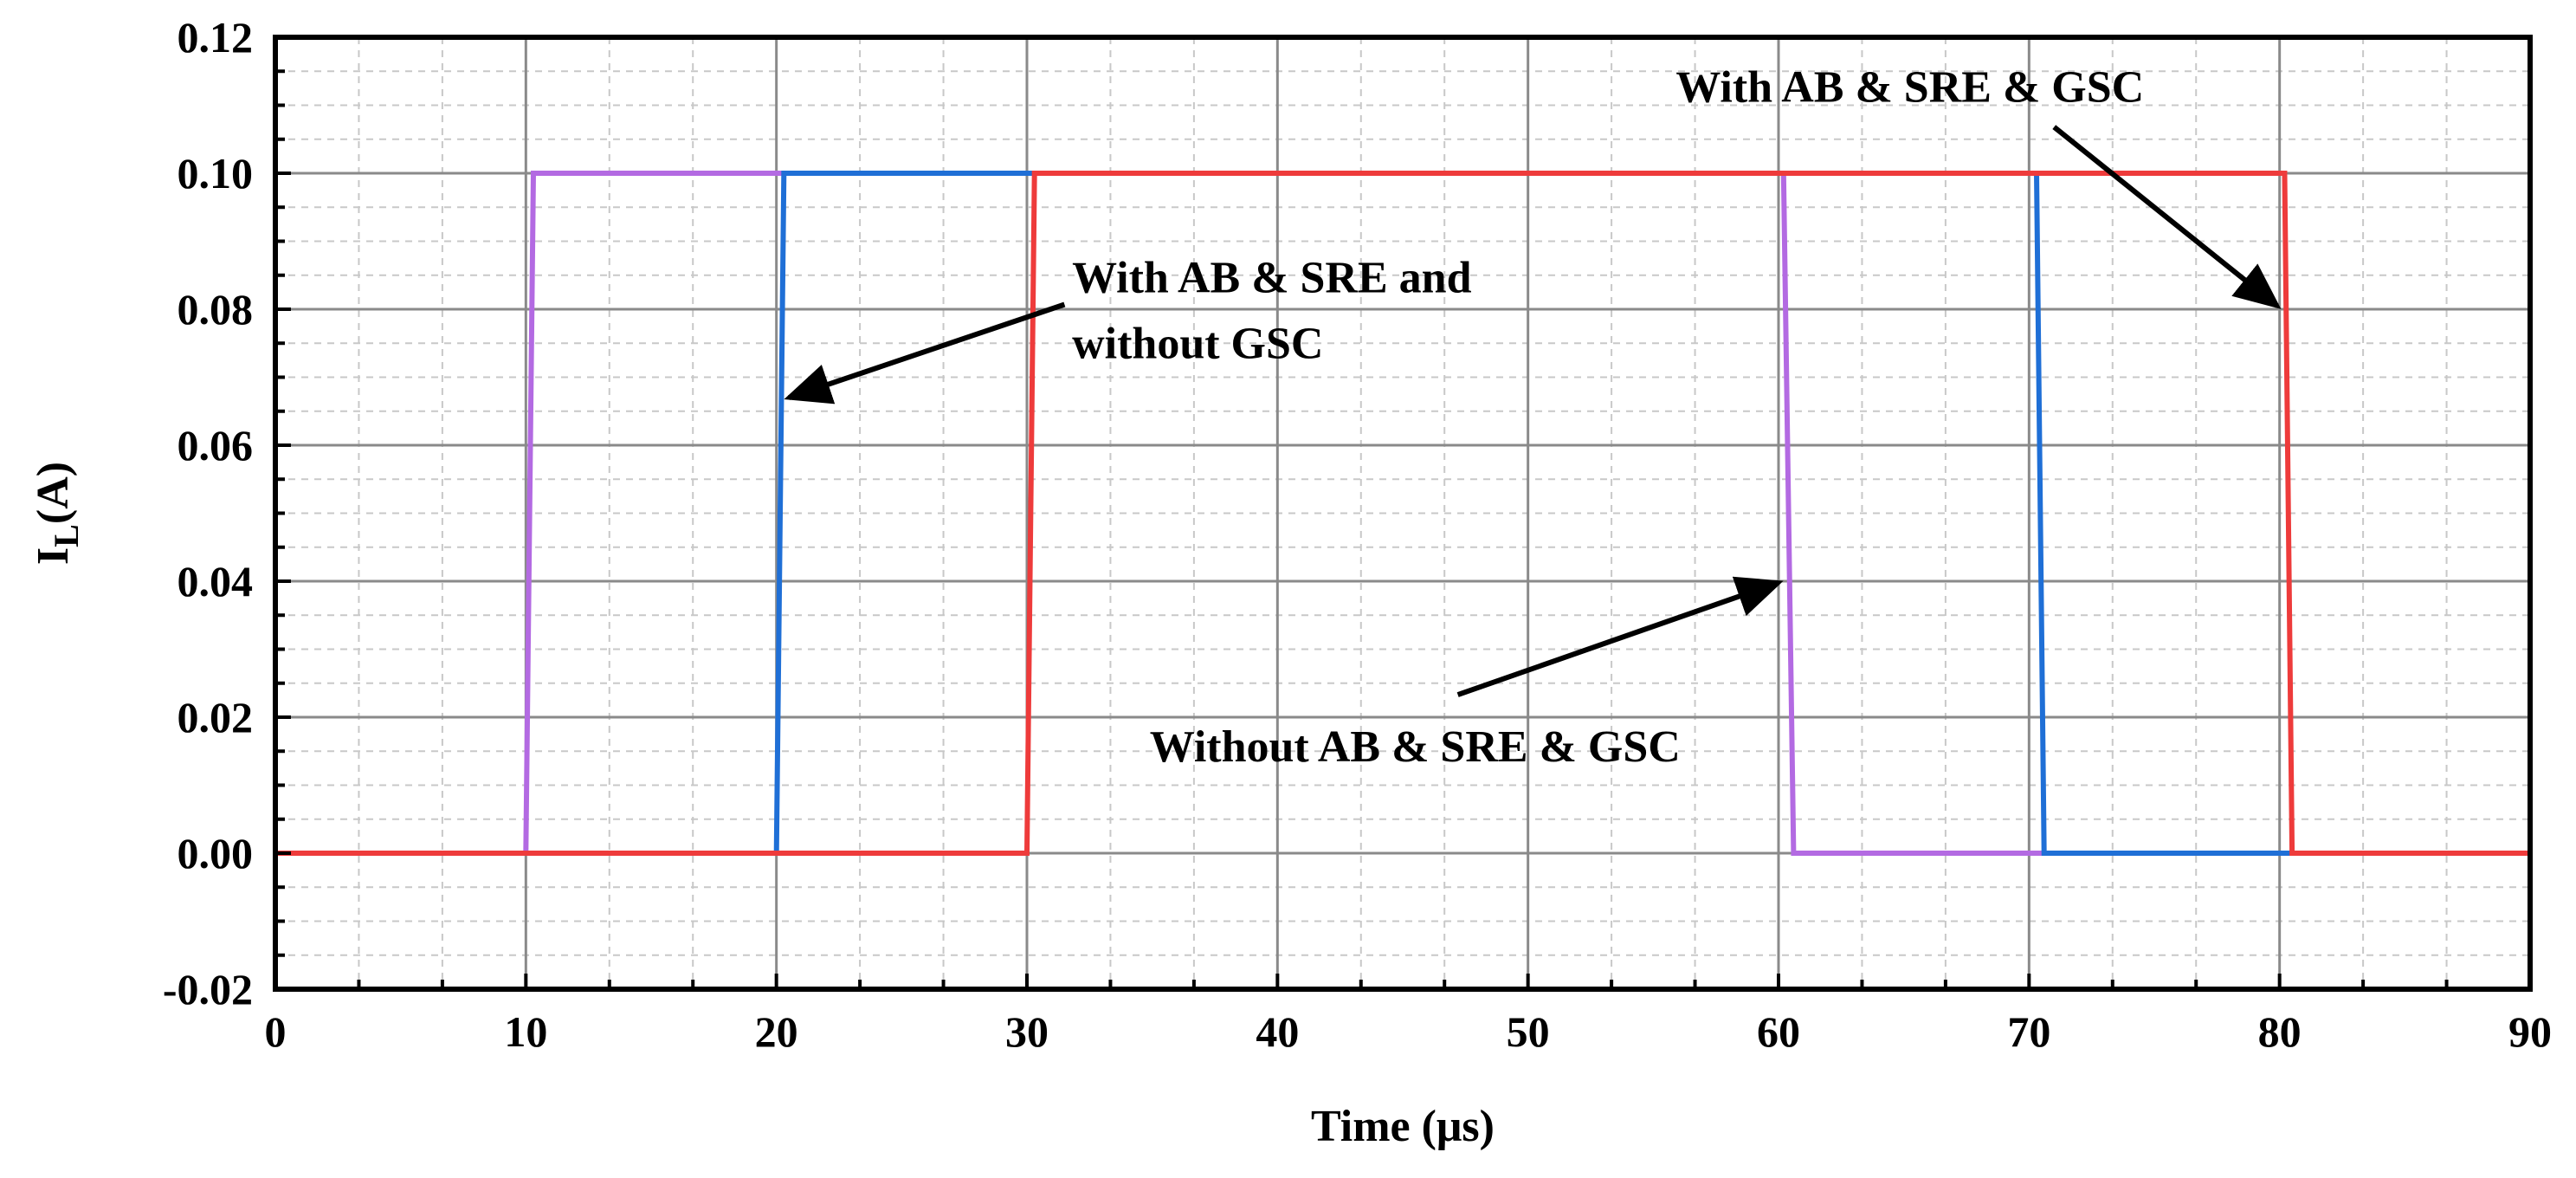 The image size is (2576, 1178). Describe the element at coordinates (216, 173) in the screenshot. I see `y-tick-label: 0.10` at that location.